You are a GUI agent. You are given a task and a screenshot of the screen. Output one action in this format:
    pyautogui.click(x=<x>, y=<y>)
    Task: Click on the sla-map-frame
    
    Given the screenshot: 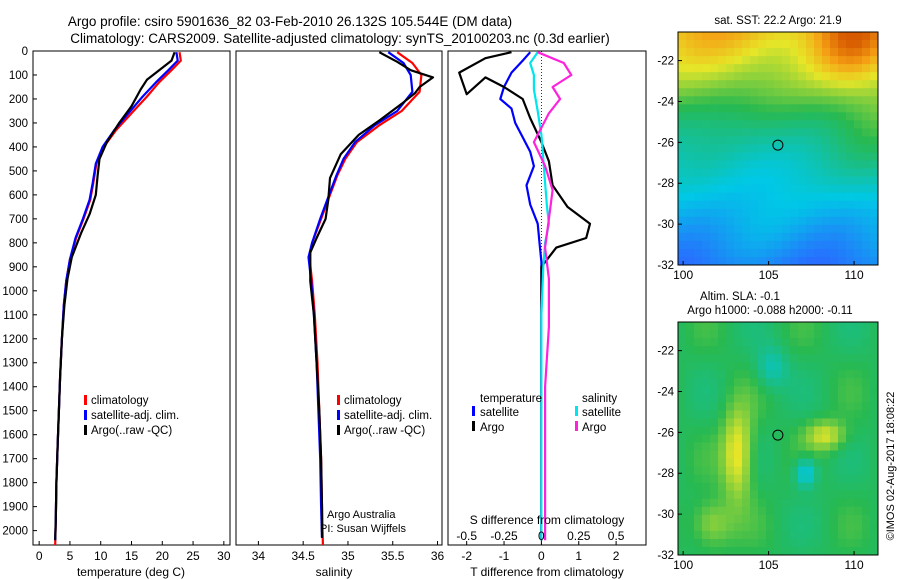 What is the action you would take?
    pyautogui.click(x=778, y=438)
    